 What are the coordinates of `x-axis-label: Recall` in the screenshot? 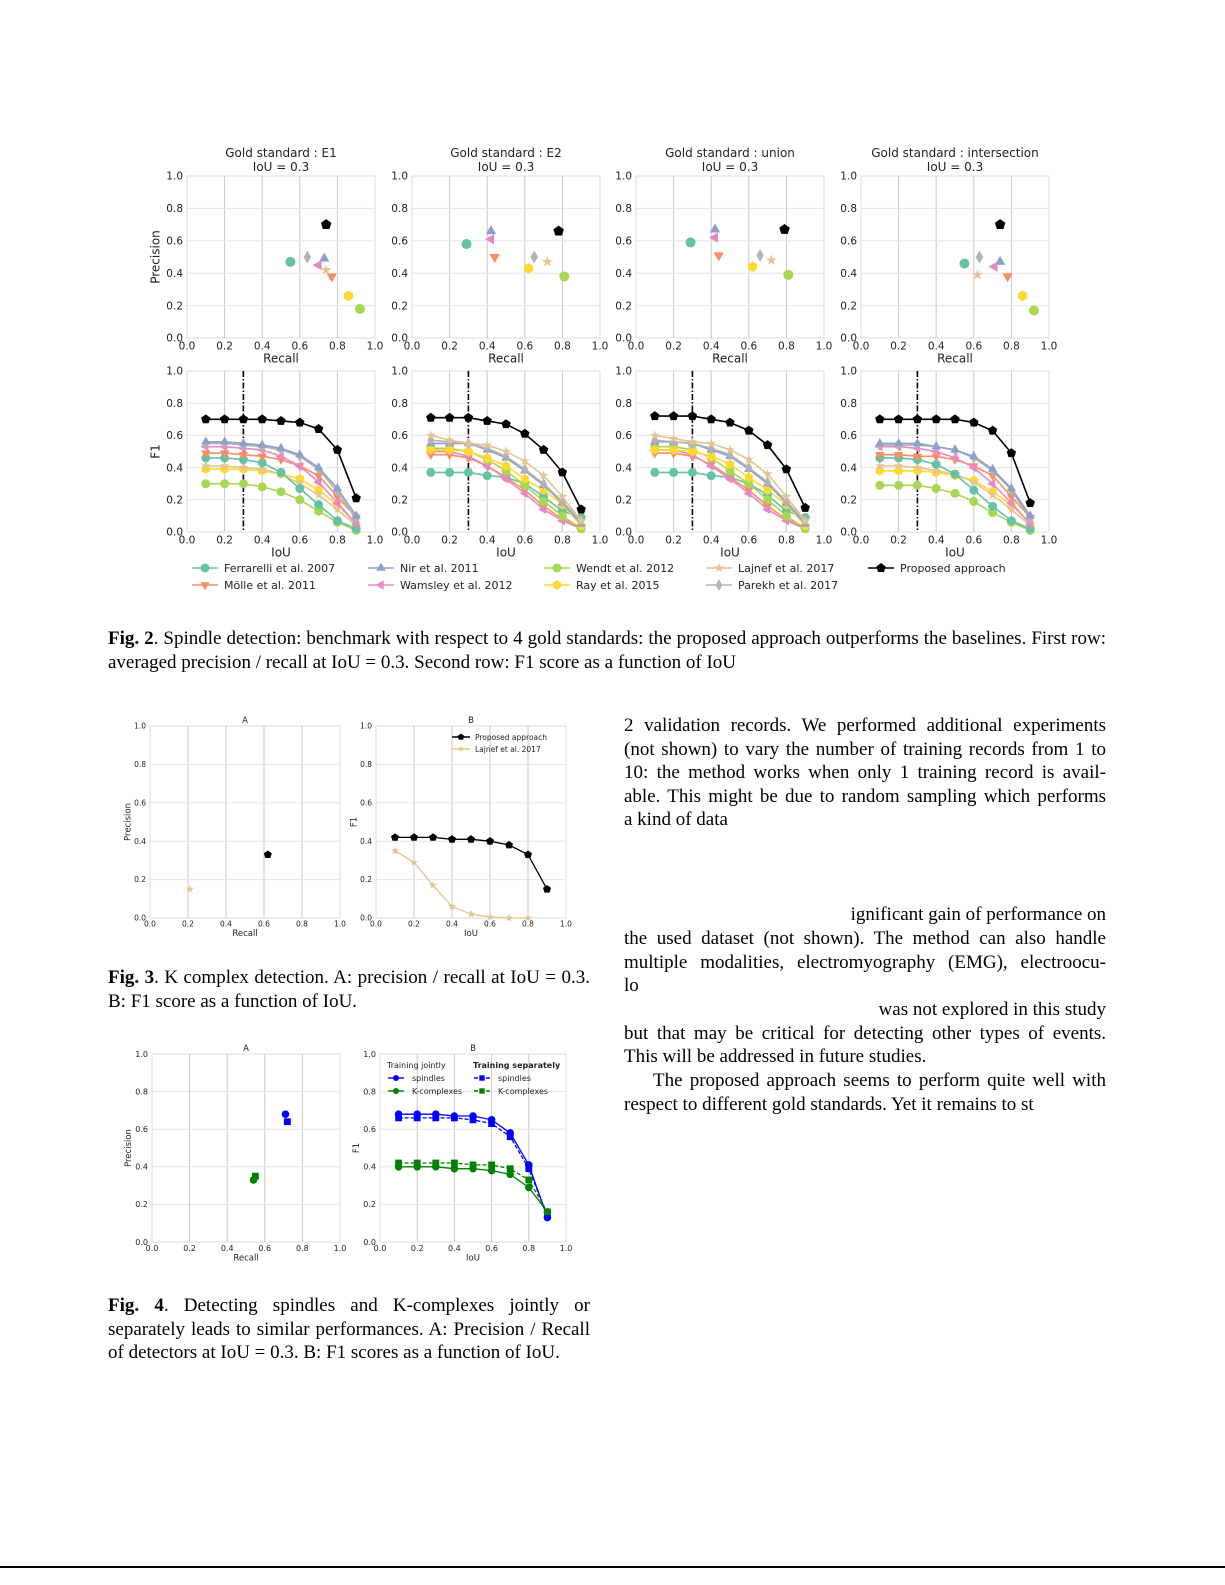 It's located at (244, 934).